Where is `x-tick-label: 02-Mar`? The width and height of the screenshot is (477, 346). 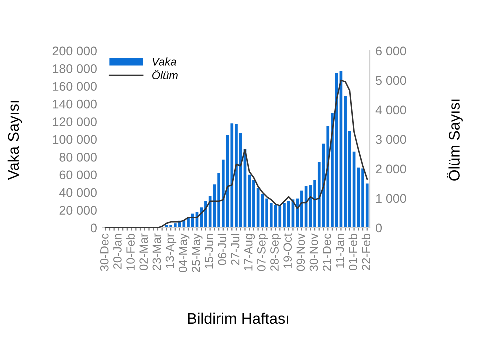 x-tick-label: 02-Mar is located at coordinates (144, 252).